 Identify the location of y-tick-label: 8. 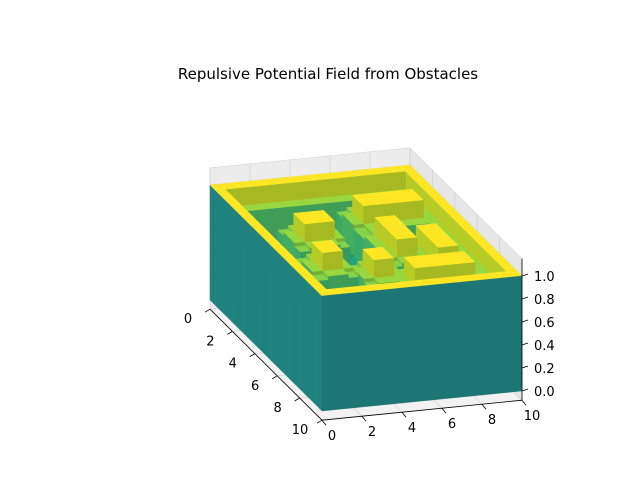
(492, 420).